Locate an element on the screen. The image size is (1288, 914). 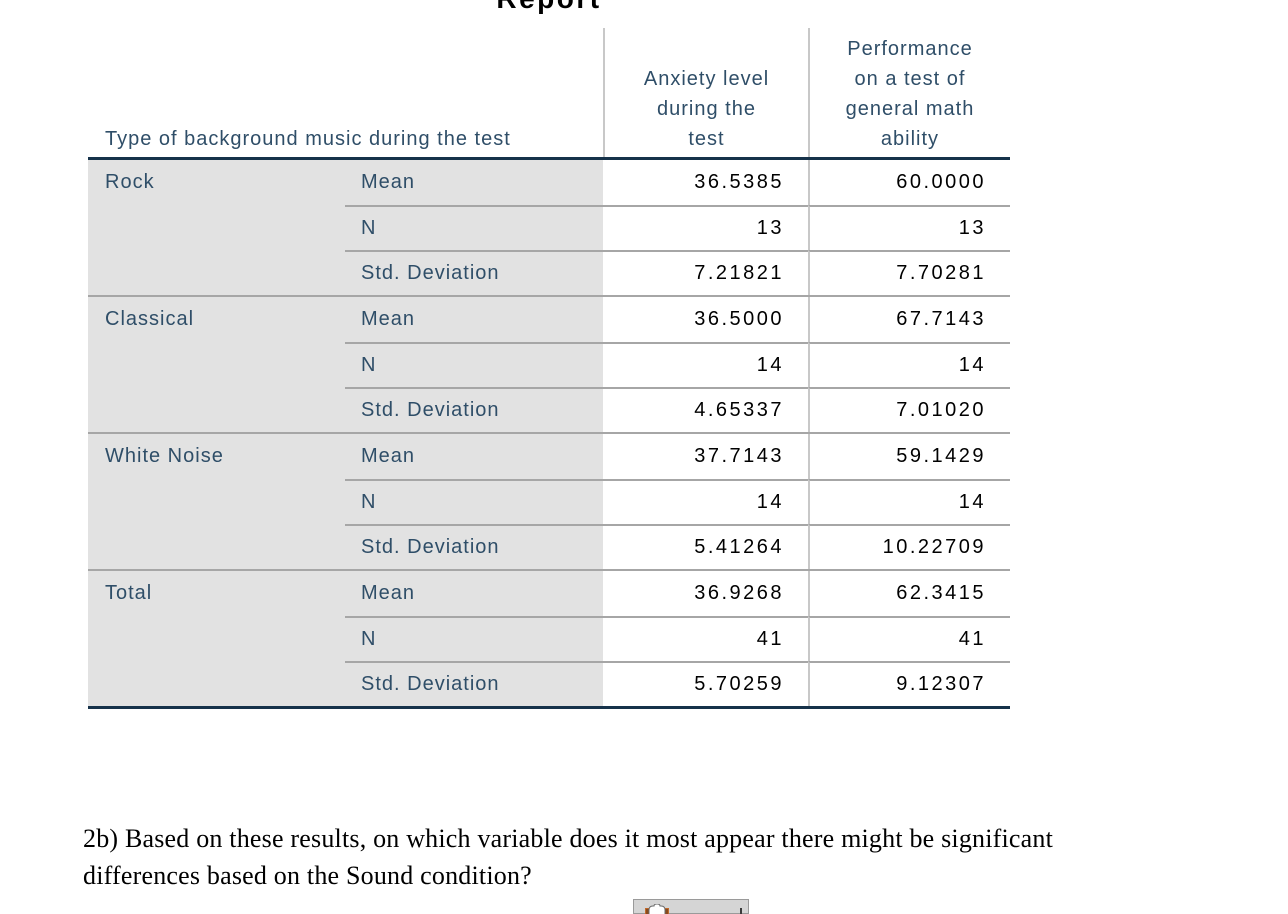
cell-value: 9.12307 is located at coordinates (909, 683).